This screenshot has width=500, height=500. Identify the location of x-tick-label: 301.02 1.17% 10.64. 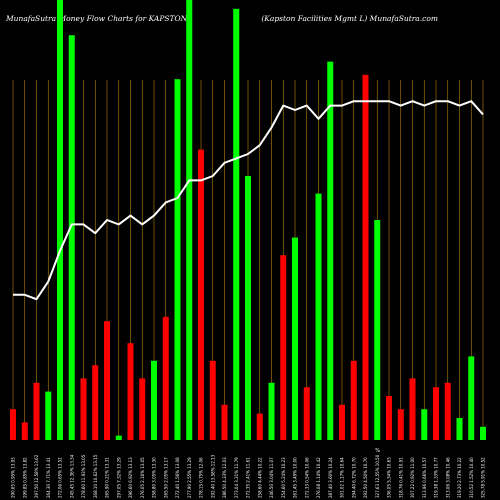
(342, 477).